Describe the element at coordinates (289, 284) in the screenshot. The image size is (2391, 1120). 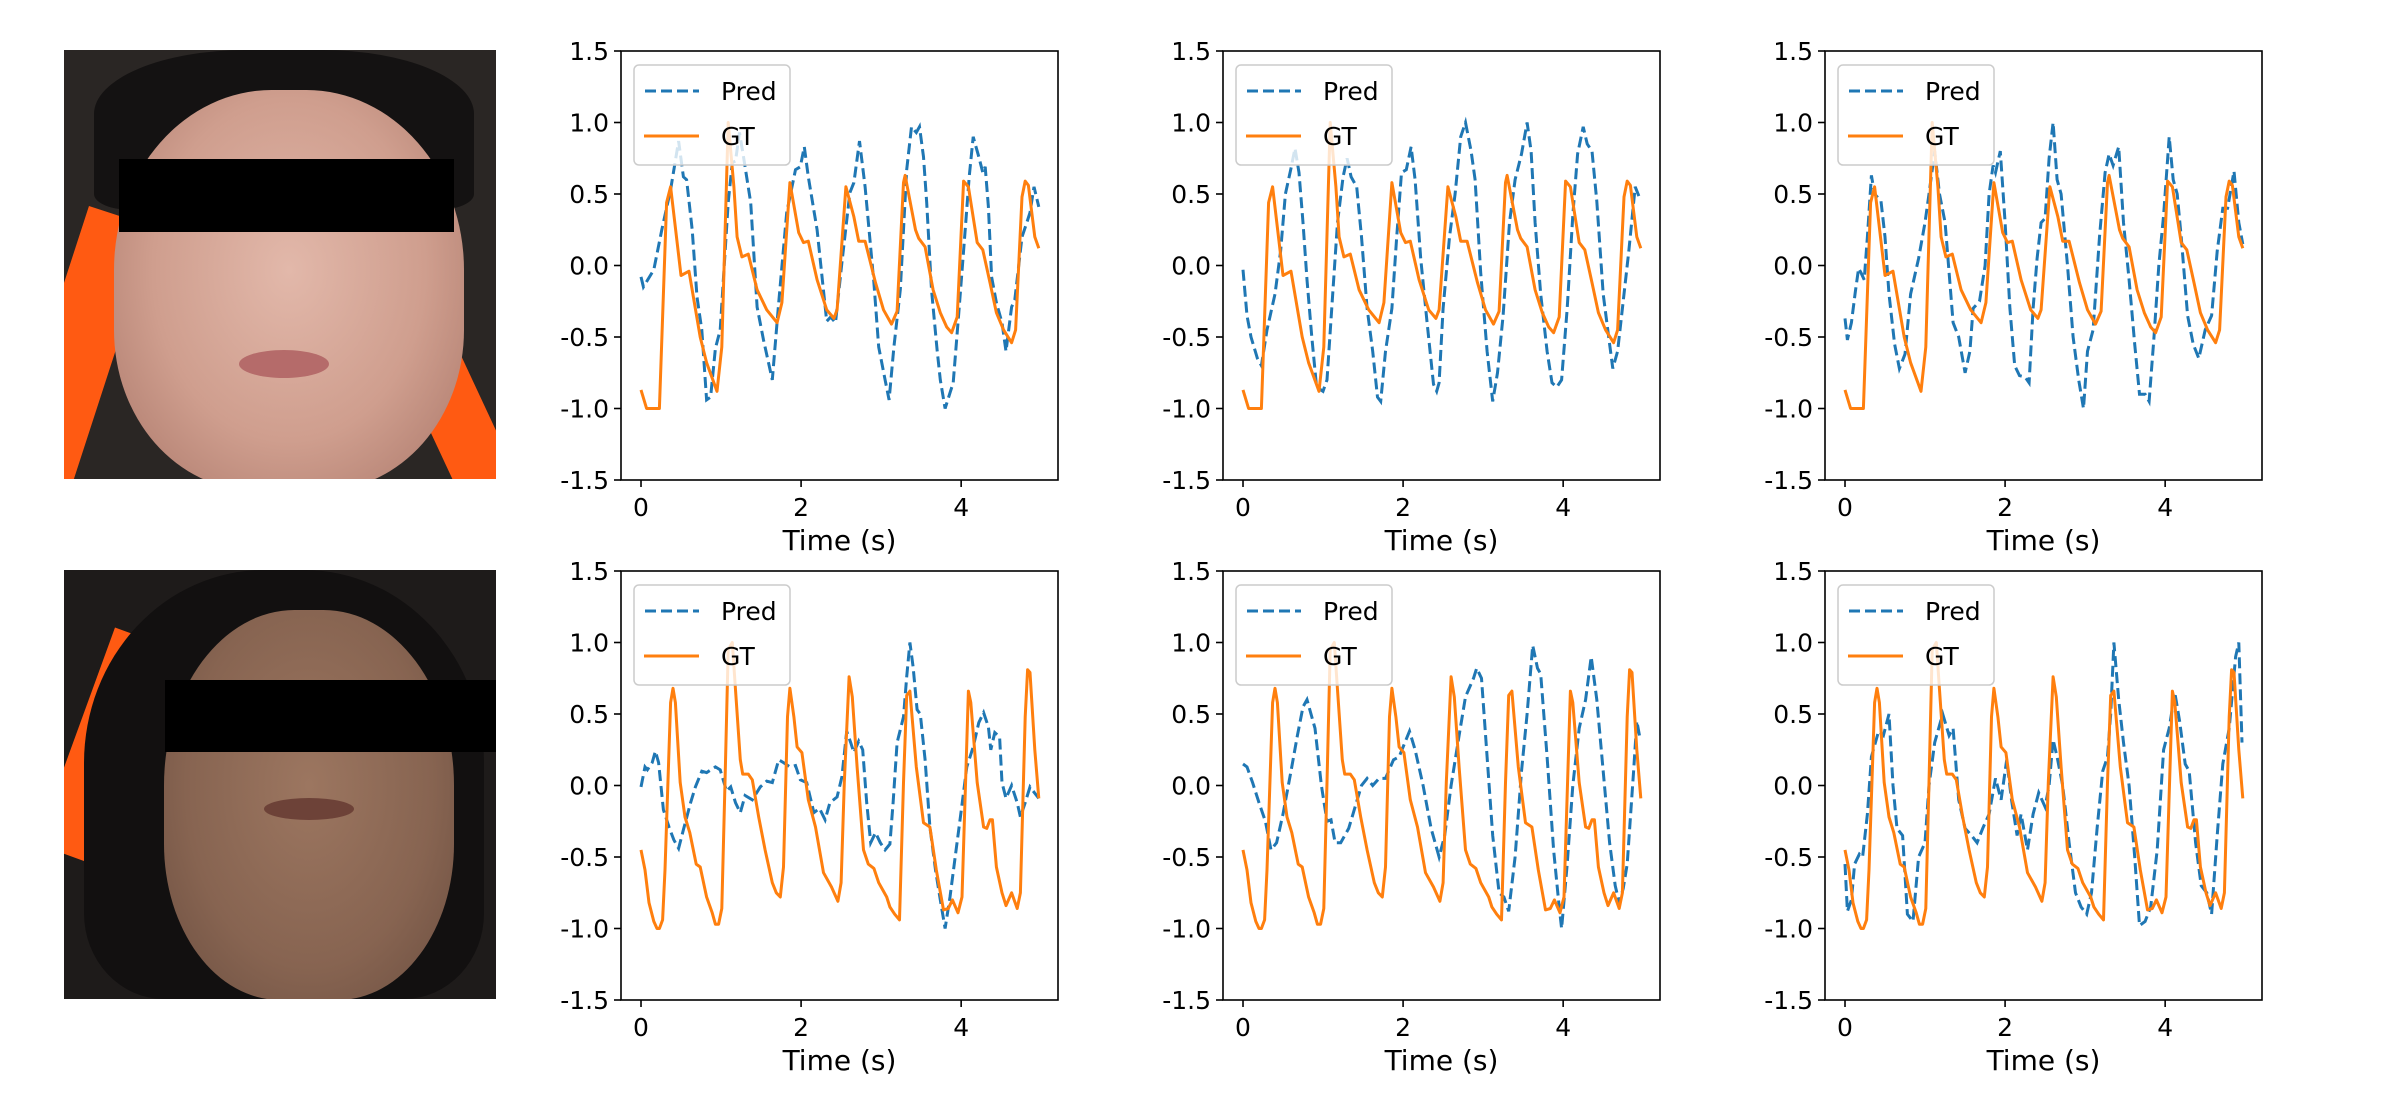
I see `face` at that location.